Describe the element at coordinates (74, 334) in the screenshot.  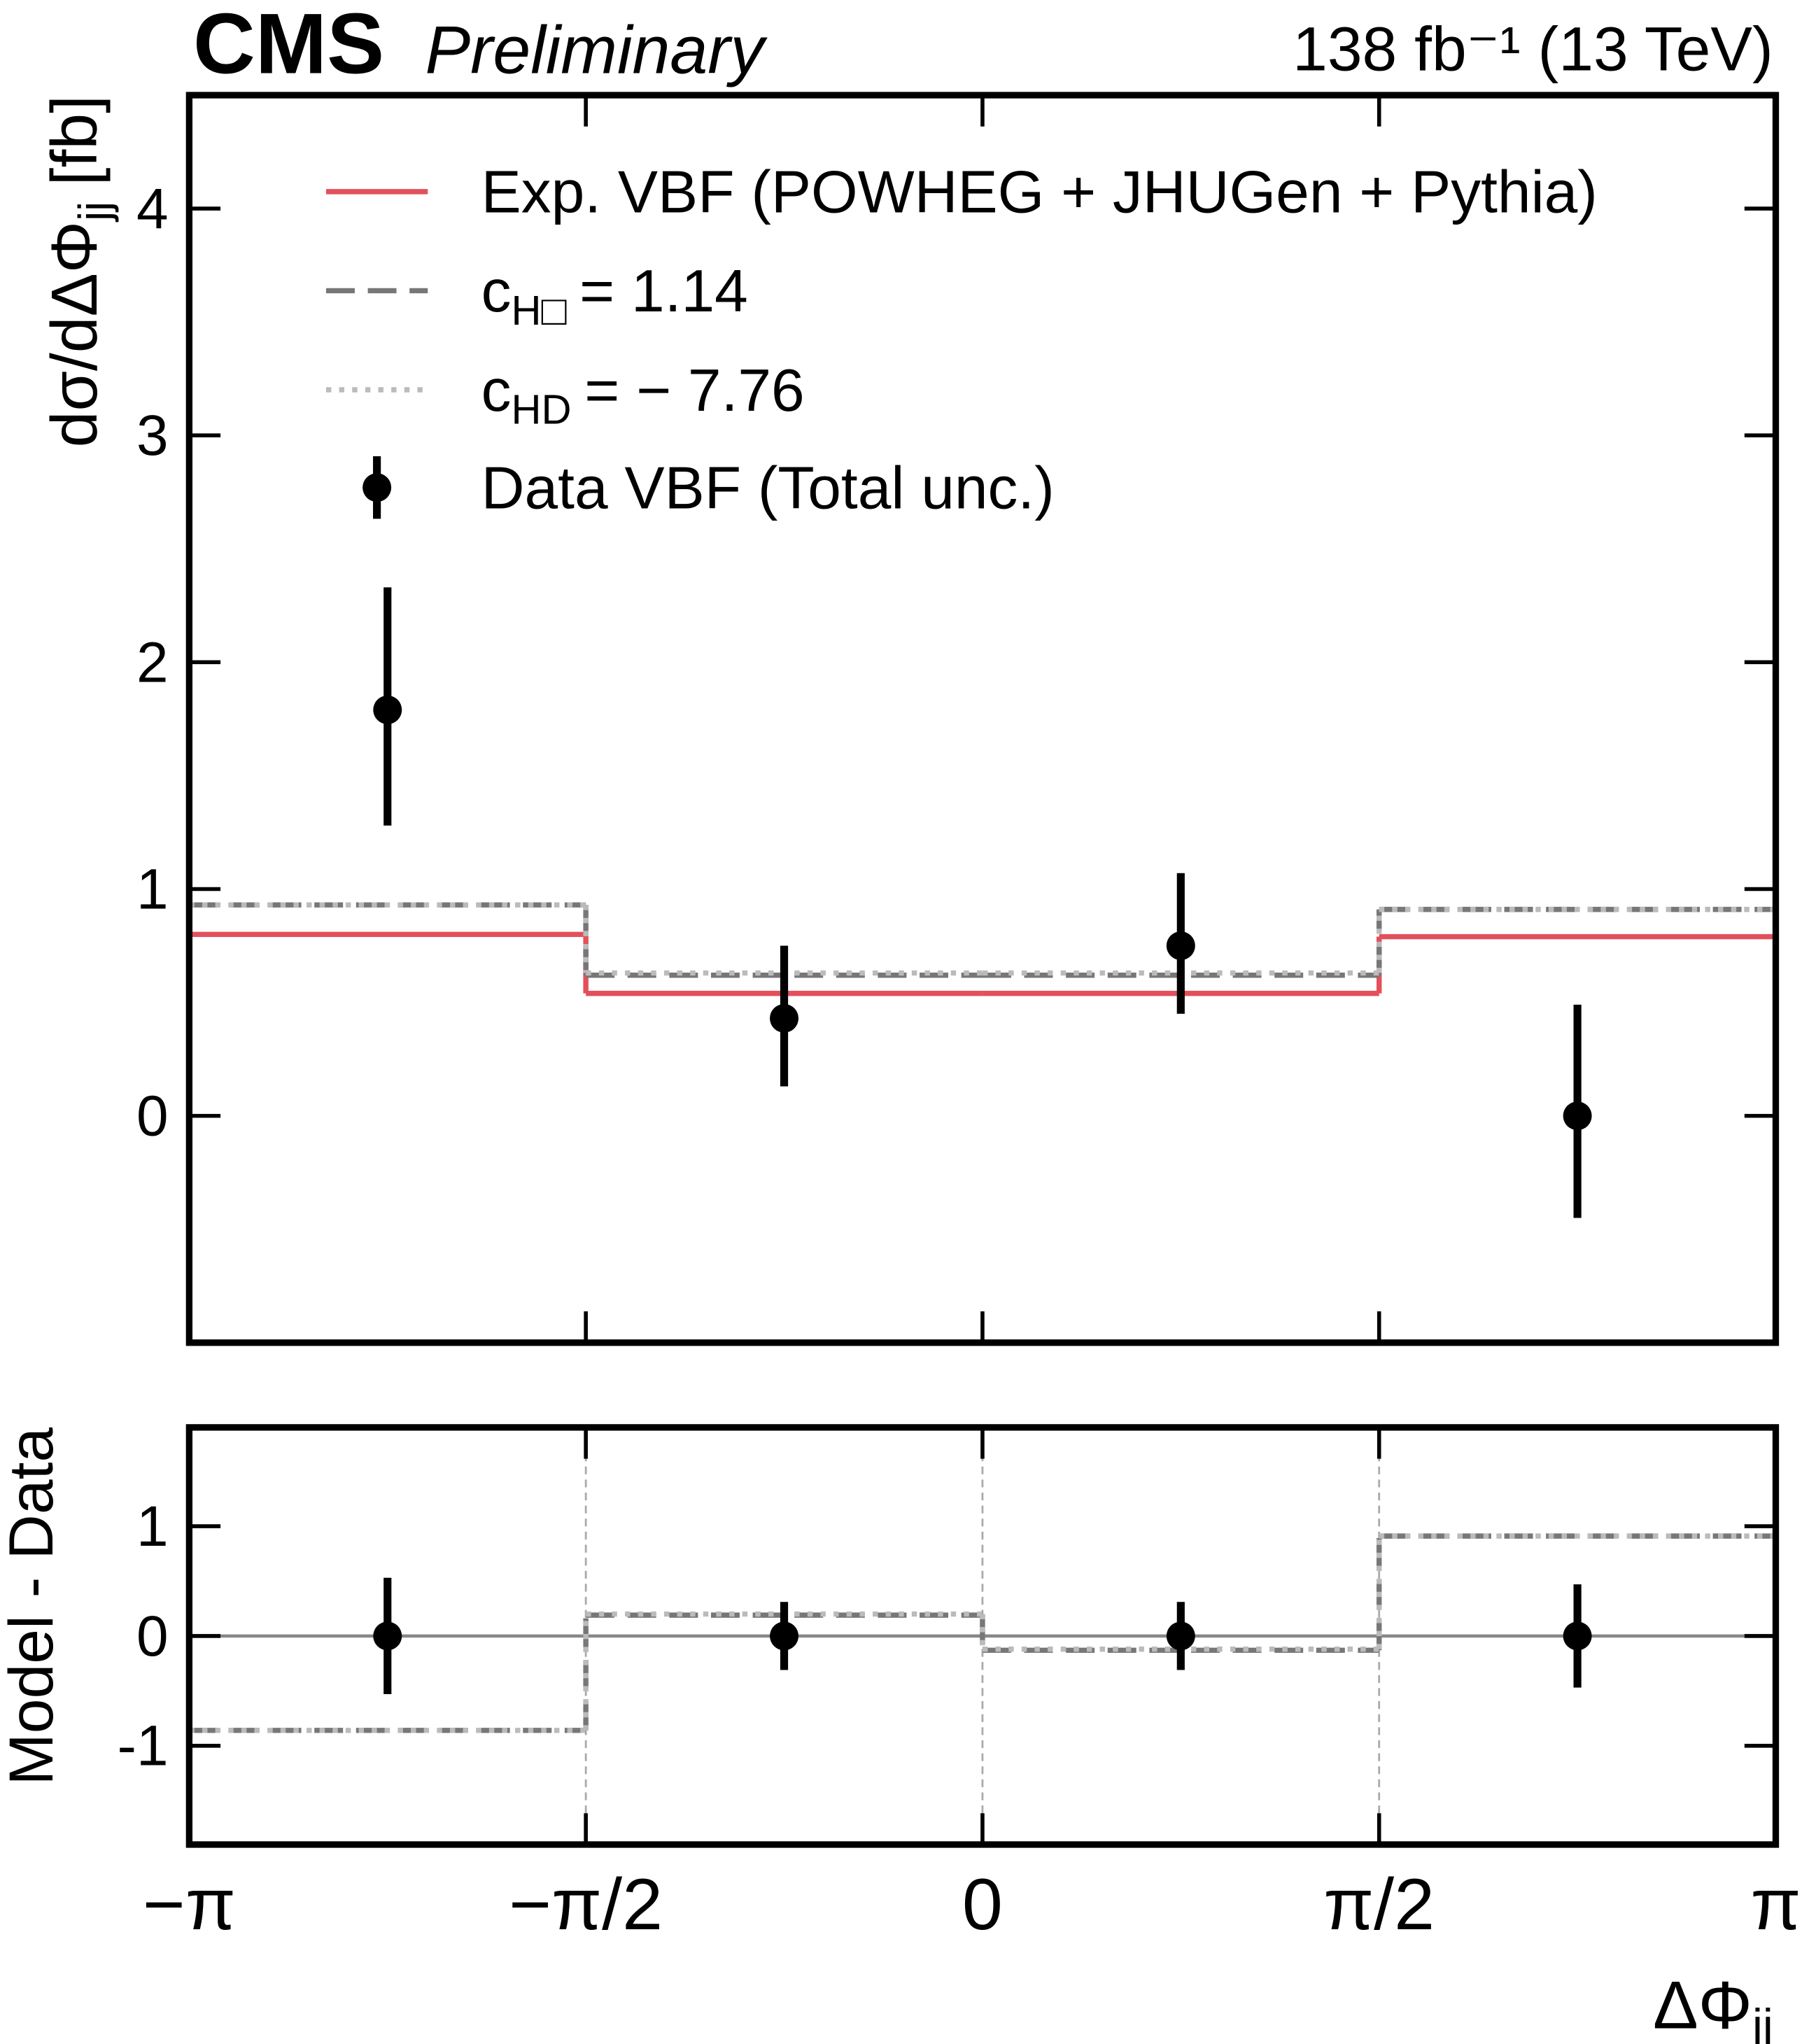
I see `y-axis-label-text: dσ/dΔΦ` at that location.